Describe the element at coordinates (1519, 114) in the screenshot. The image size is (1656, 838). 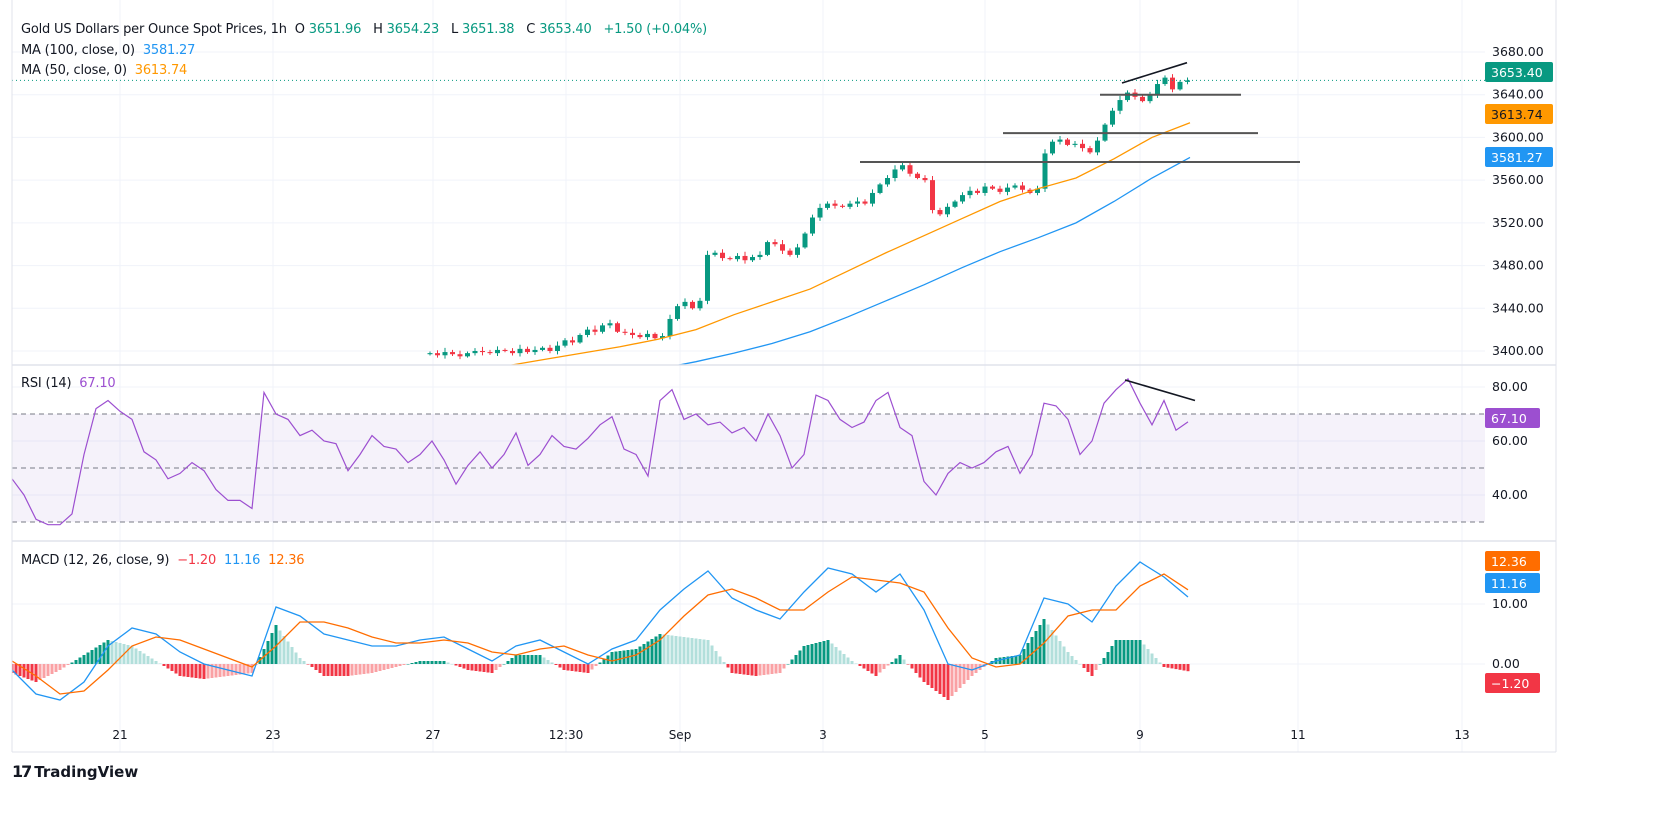
I see `ma50-badge-bg` at that location.